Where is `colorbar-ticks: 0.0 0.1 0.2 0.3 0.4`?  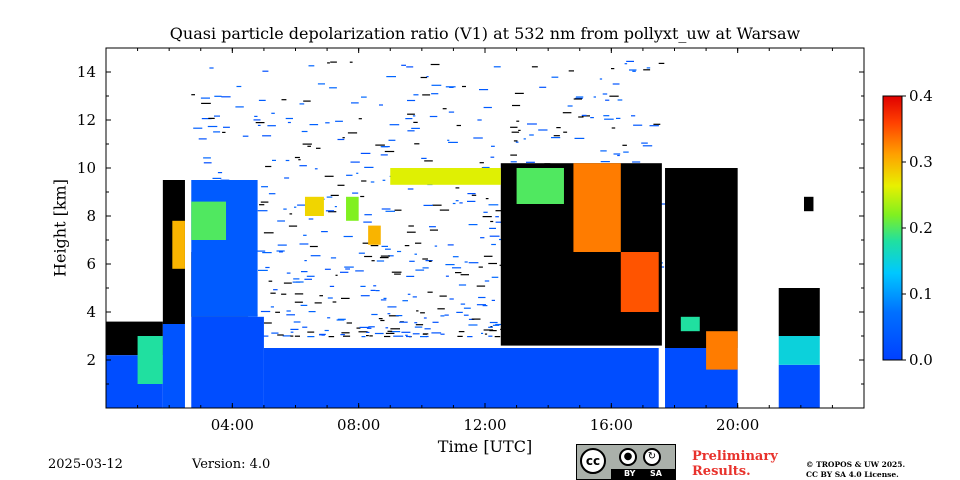
colorbar-ticks: 0.0 0.1 0.2 0.3 0.4 is located at coordinates (917, 228).